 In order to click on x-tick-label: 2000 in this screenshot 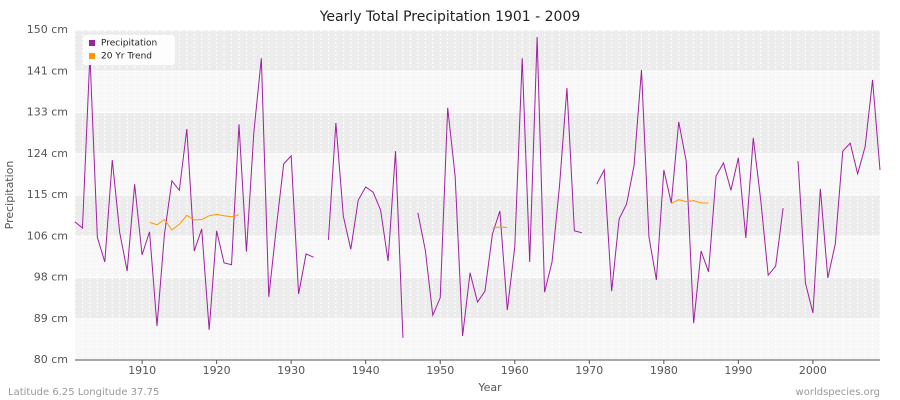, I will do `click(813, 370)`.